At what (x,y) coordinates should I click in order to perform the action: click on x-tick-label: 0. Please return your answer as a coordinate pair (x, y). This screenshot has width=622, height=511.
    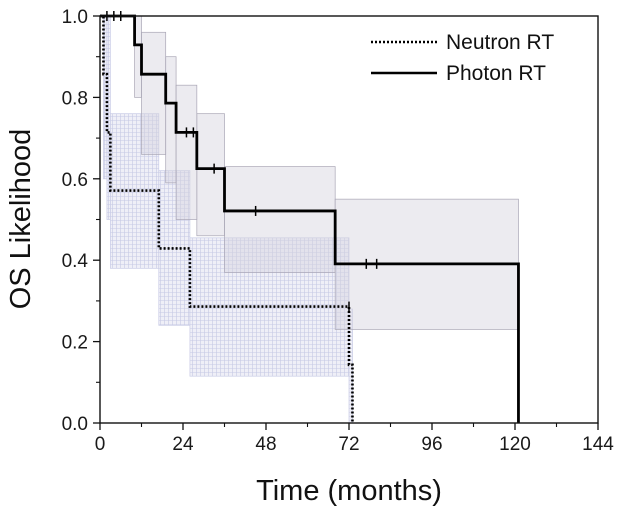
    Looking at the image, I should click on (100, 444).